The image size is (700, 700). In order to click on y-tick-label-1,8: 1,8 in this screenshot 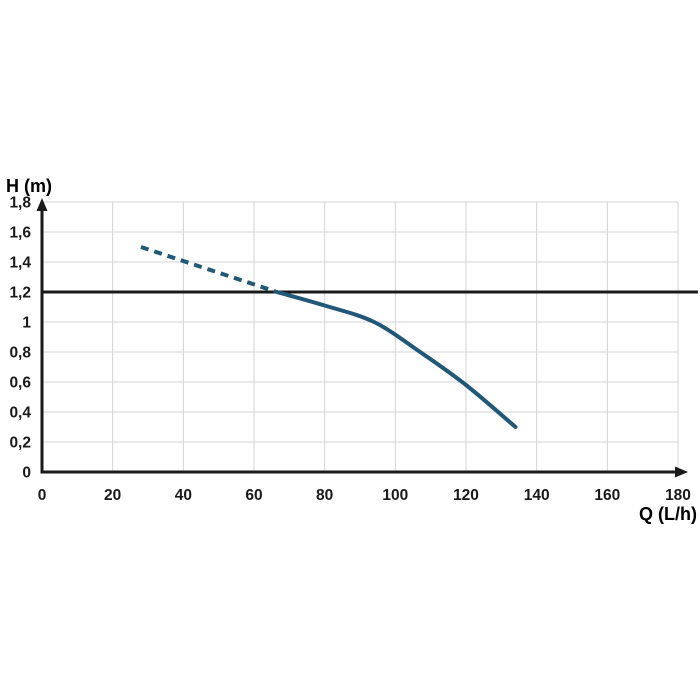, I will do `click(20, 203)`.